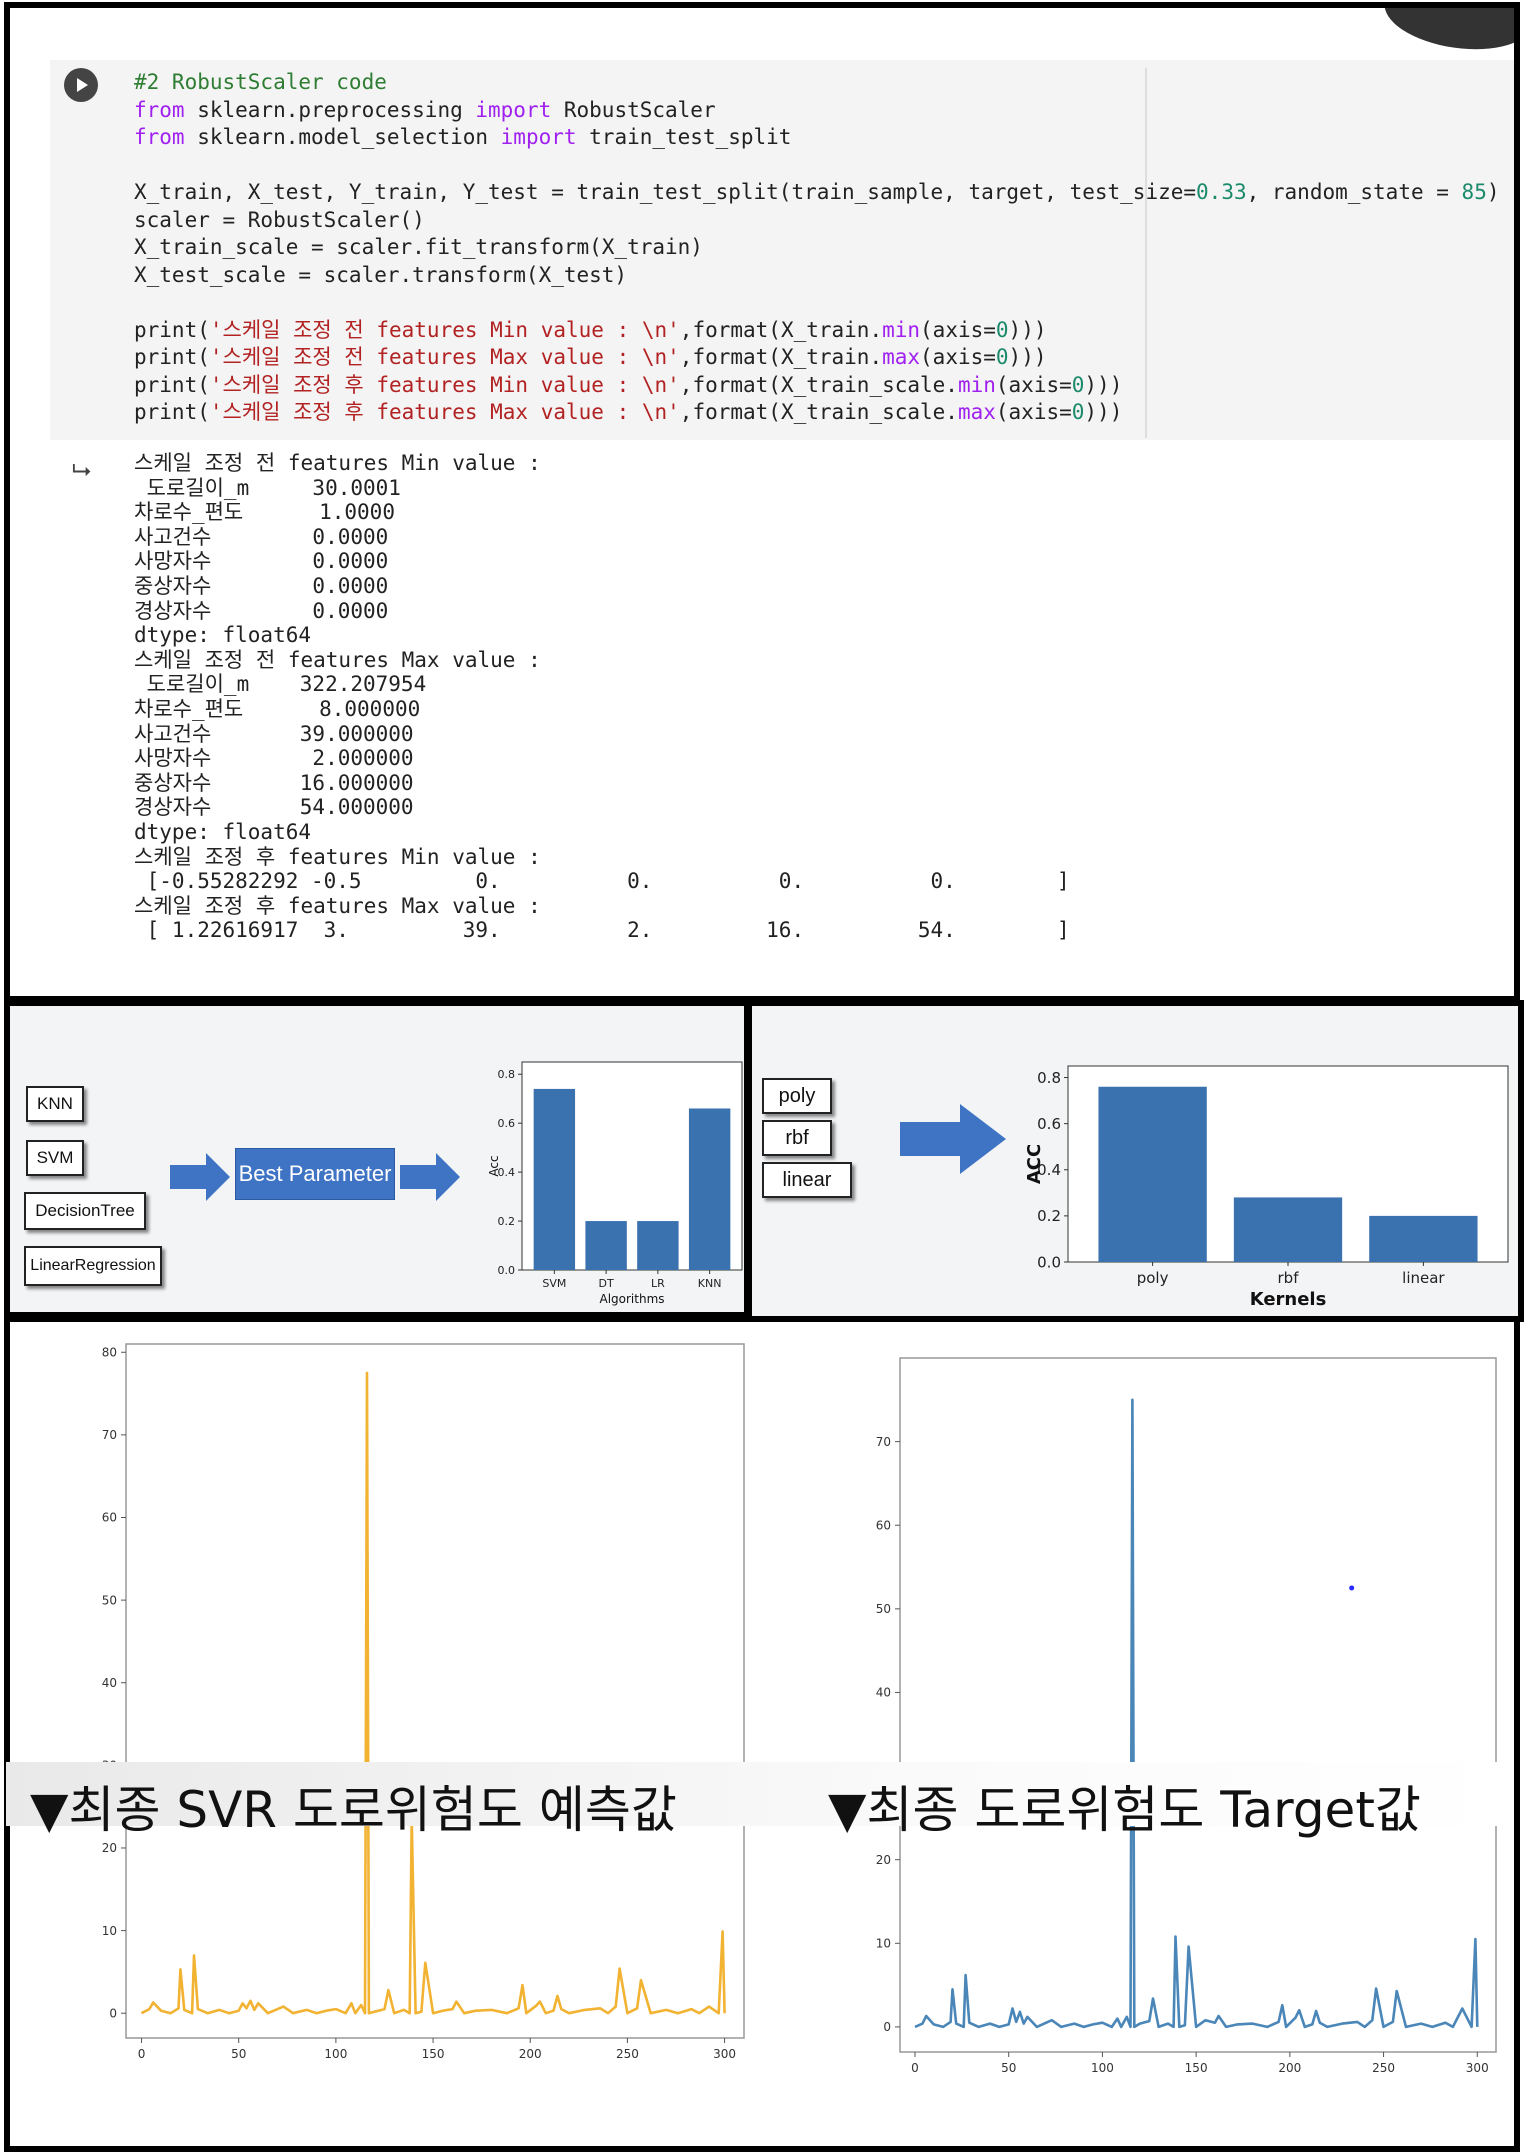 Image resolution: width=1525 pixels, height=2156 pixels. Describe the element at coordinates (430, 1177) in the screenshot. I see `arrow-right-icon` at that location.